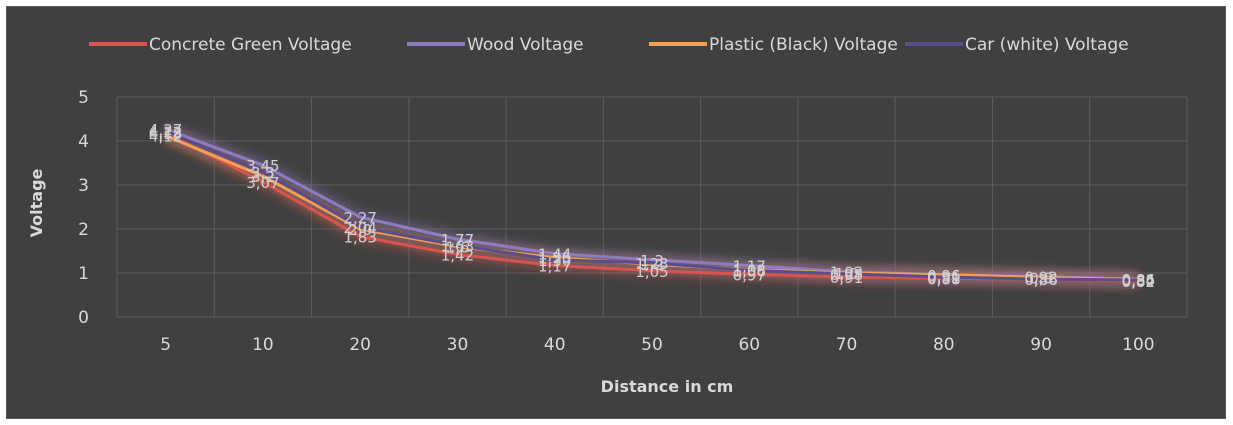 The height and width of the screenshot is (425, 1233). Describe the element at coordinates (555, 345) in the screenshot. I see `x-tick-label: 40` at that location.